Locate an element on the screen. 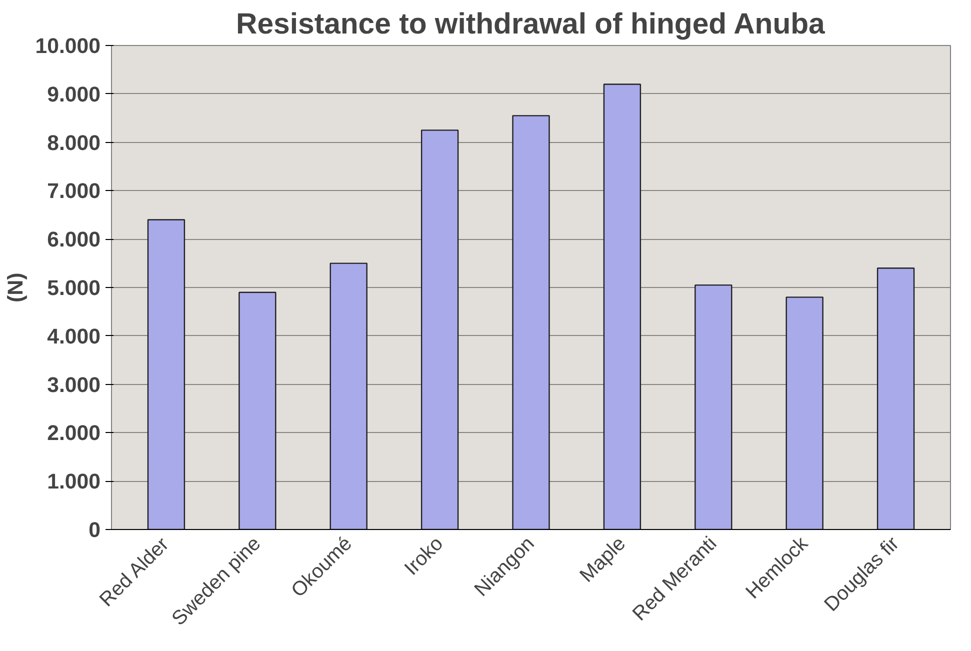 The height and width of the screenshot is (651, 971). y-tick-label: 7.000 is located at coordinates (74, 191).